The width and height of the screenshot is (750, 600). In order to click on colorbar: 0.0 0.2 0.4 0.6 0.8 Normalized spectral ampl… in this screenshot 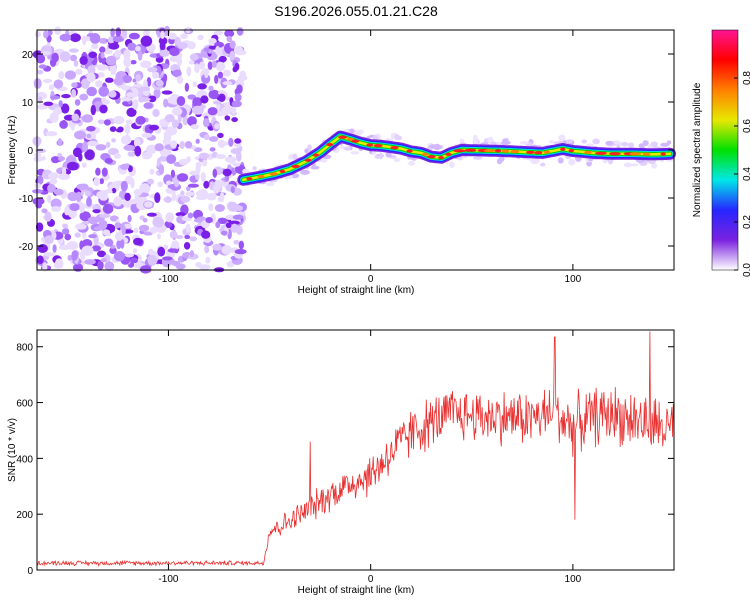, I will do `click(721, 153)`.